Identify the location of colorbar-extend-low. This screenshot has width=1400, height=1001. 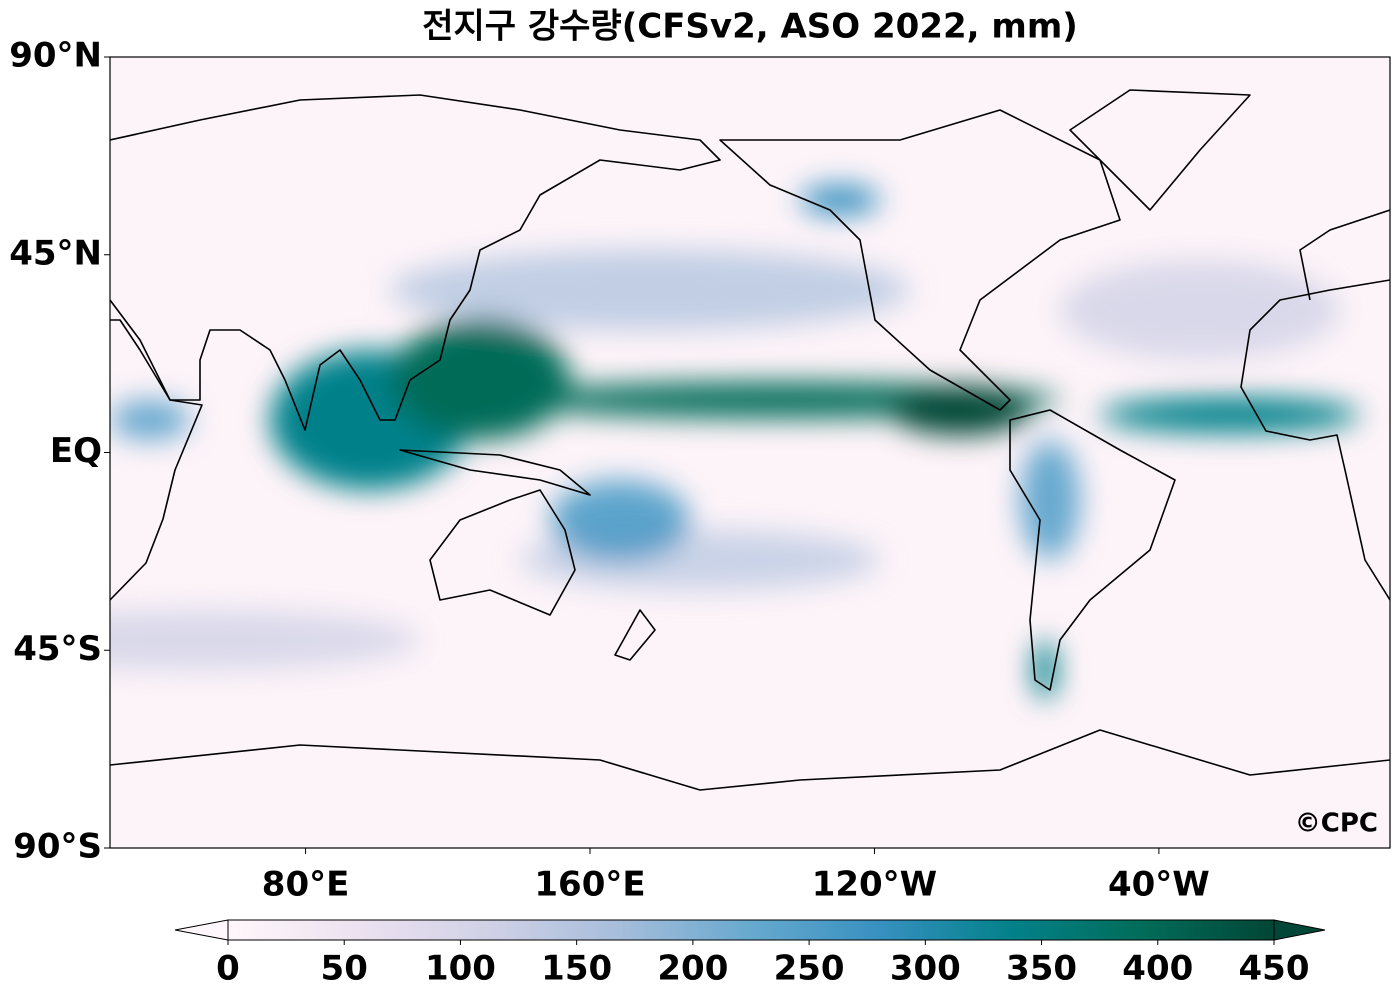
(201, 930).